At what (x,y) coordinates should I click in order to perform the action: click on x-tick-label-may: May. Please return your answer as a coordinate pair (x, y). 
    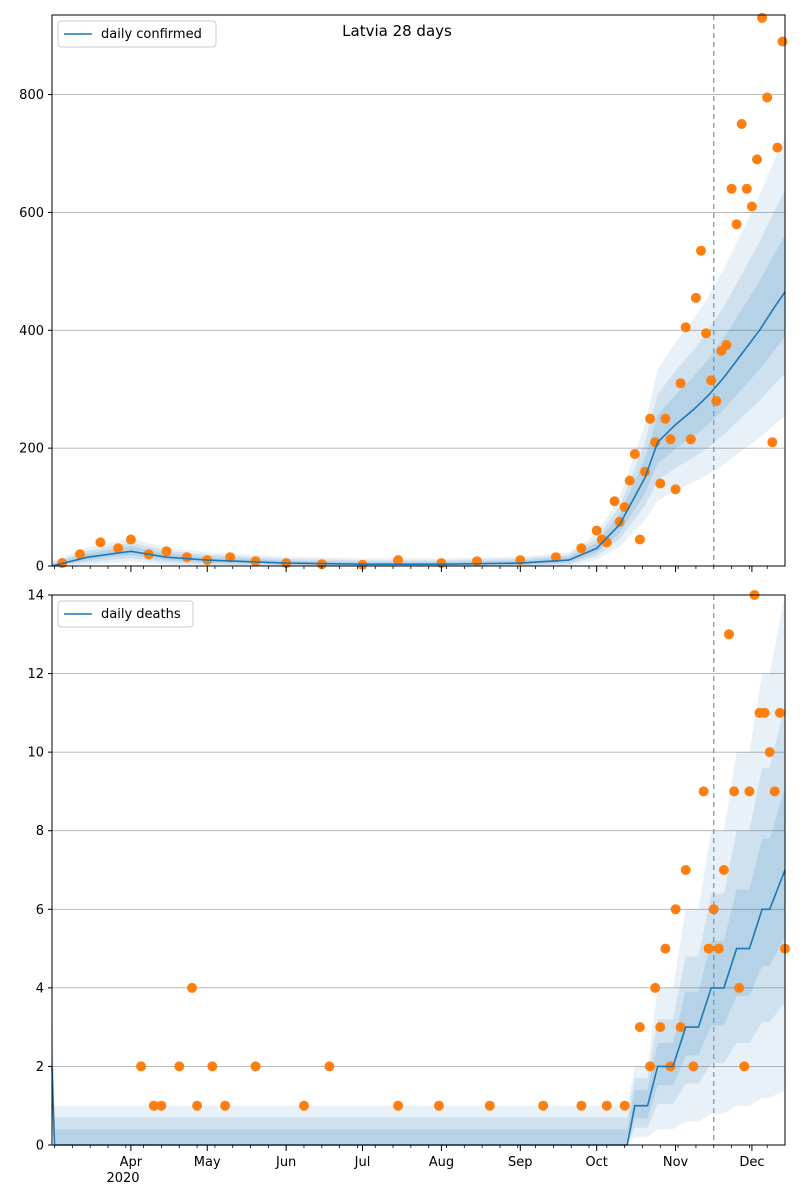
    Looking at the image, I should click on (207, 1162).